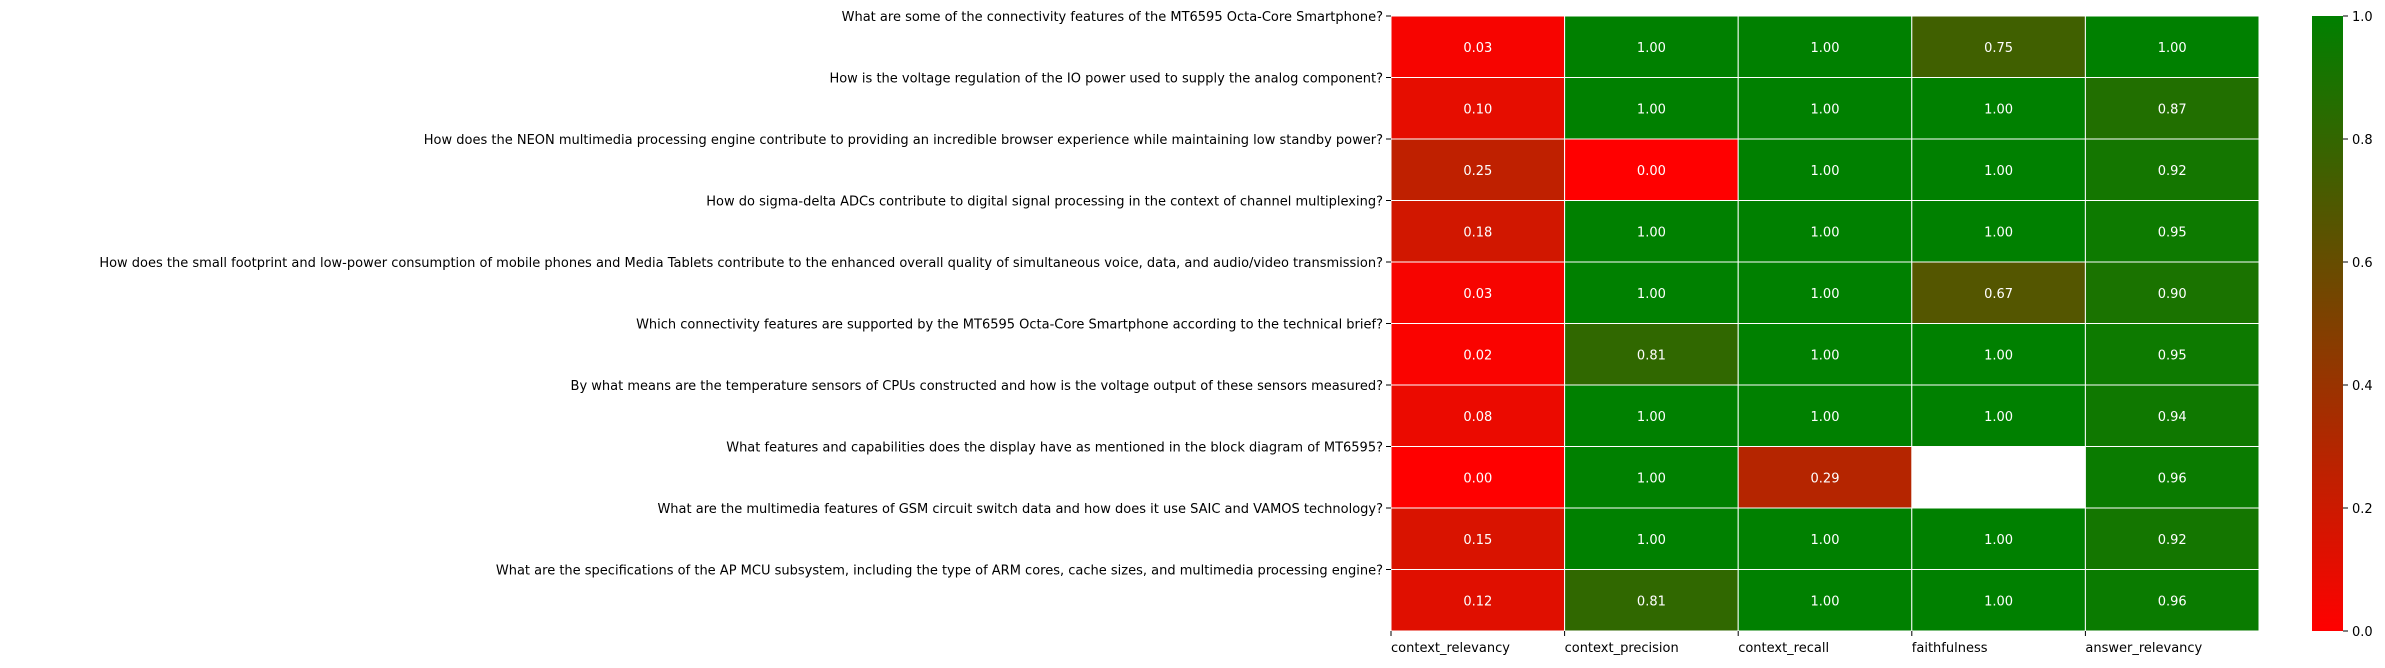 The width and height of the screenshot is (2385, 668). I want to click on cell-value-label: 0.87, so click(2172, 109).